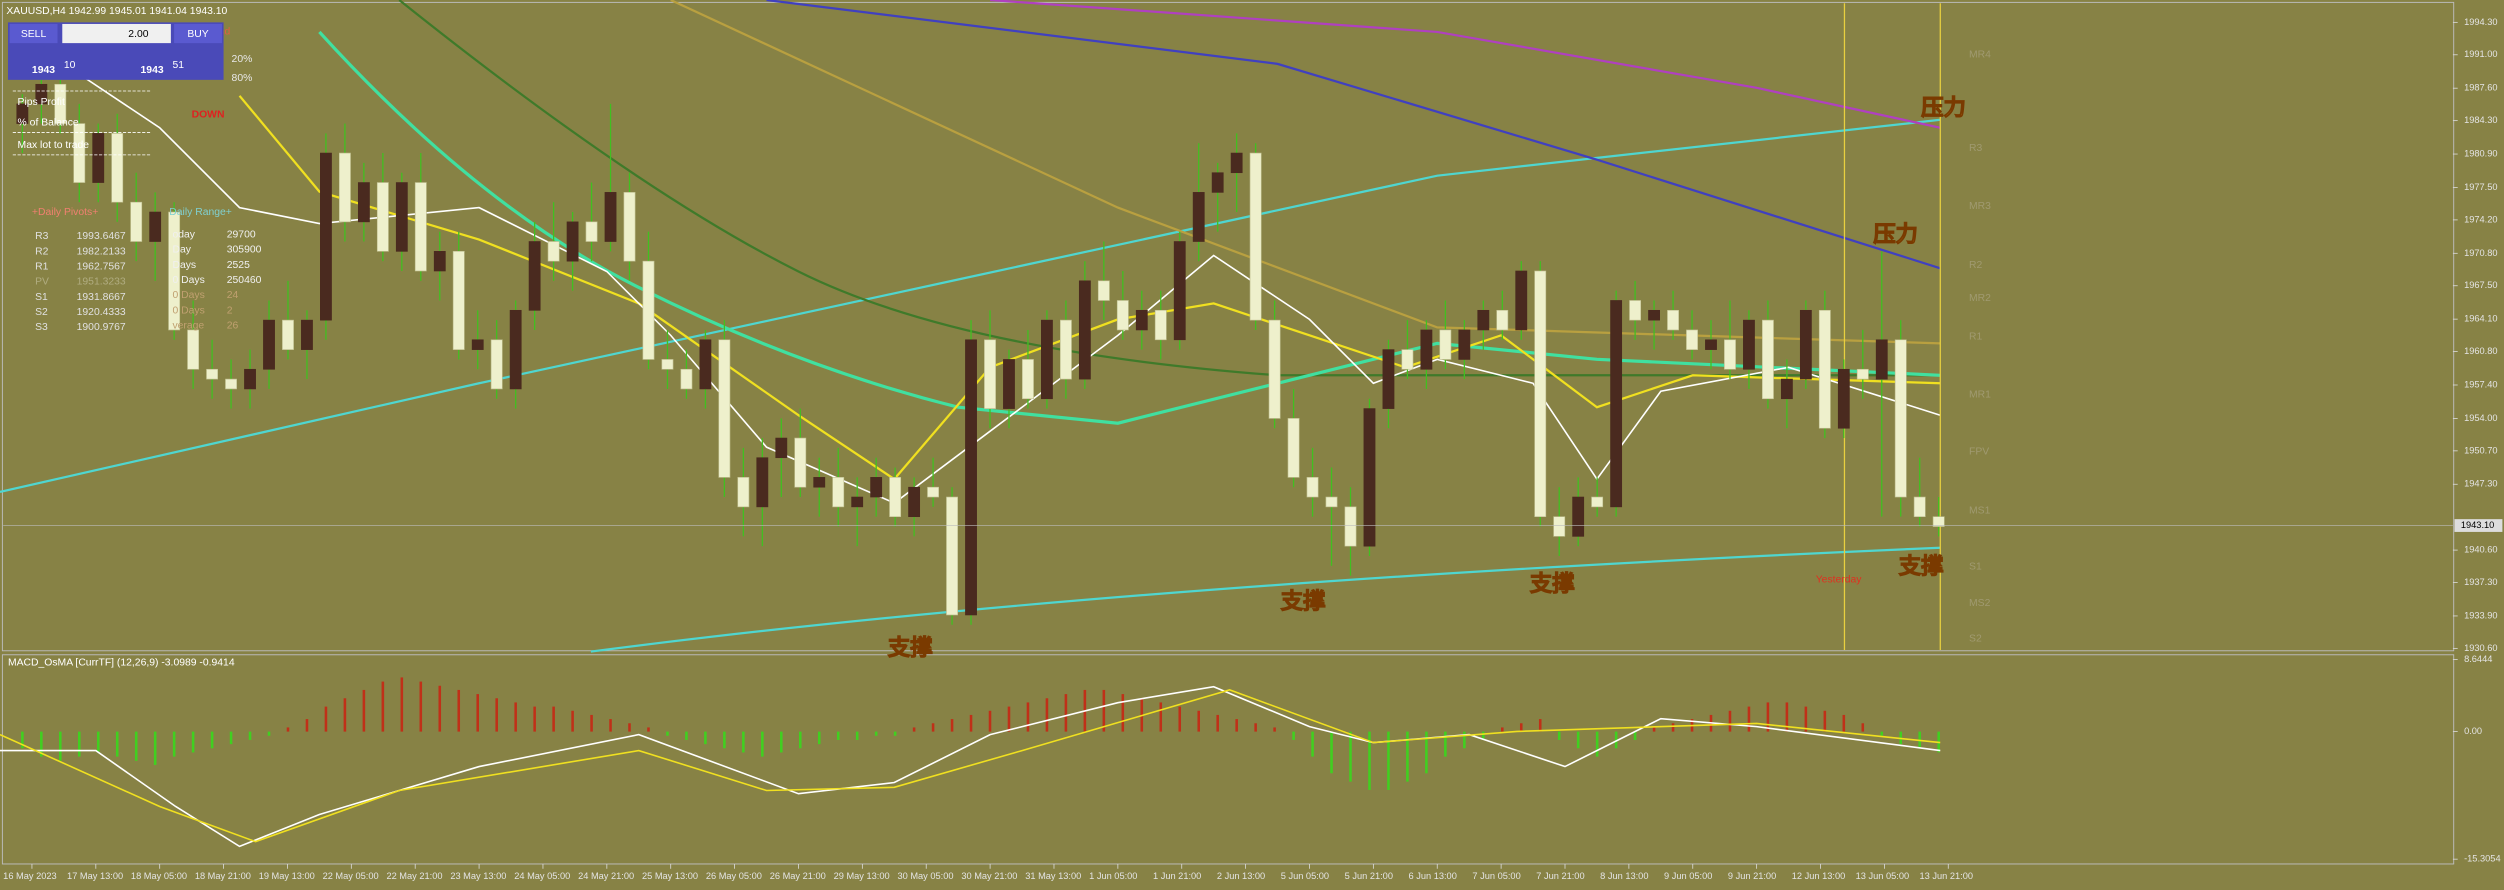 This screenshot has height=890, width=2504. What do you see at coordinates (42, 282) in the screenshot?
I see `pivot-name: PV` at bounding box center [42, 282].